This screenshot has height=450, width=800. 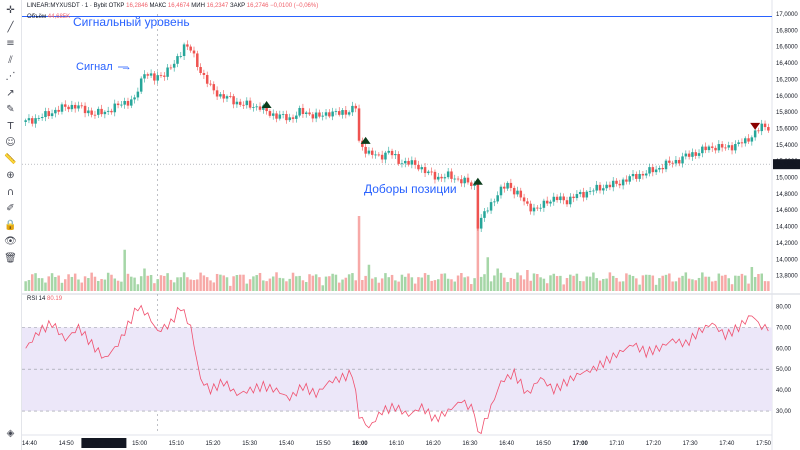 I want to click on arrow-icon: ↗, so click(x=10, y=93).